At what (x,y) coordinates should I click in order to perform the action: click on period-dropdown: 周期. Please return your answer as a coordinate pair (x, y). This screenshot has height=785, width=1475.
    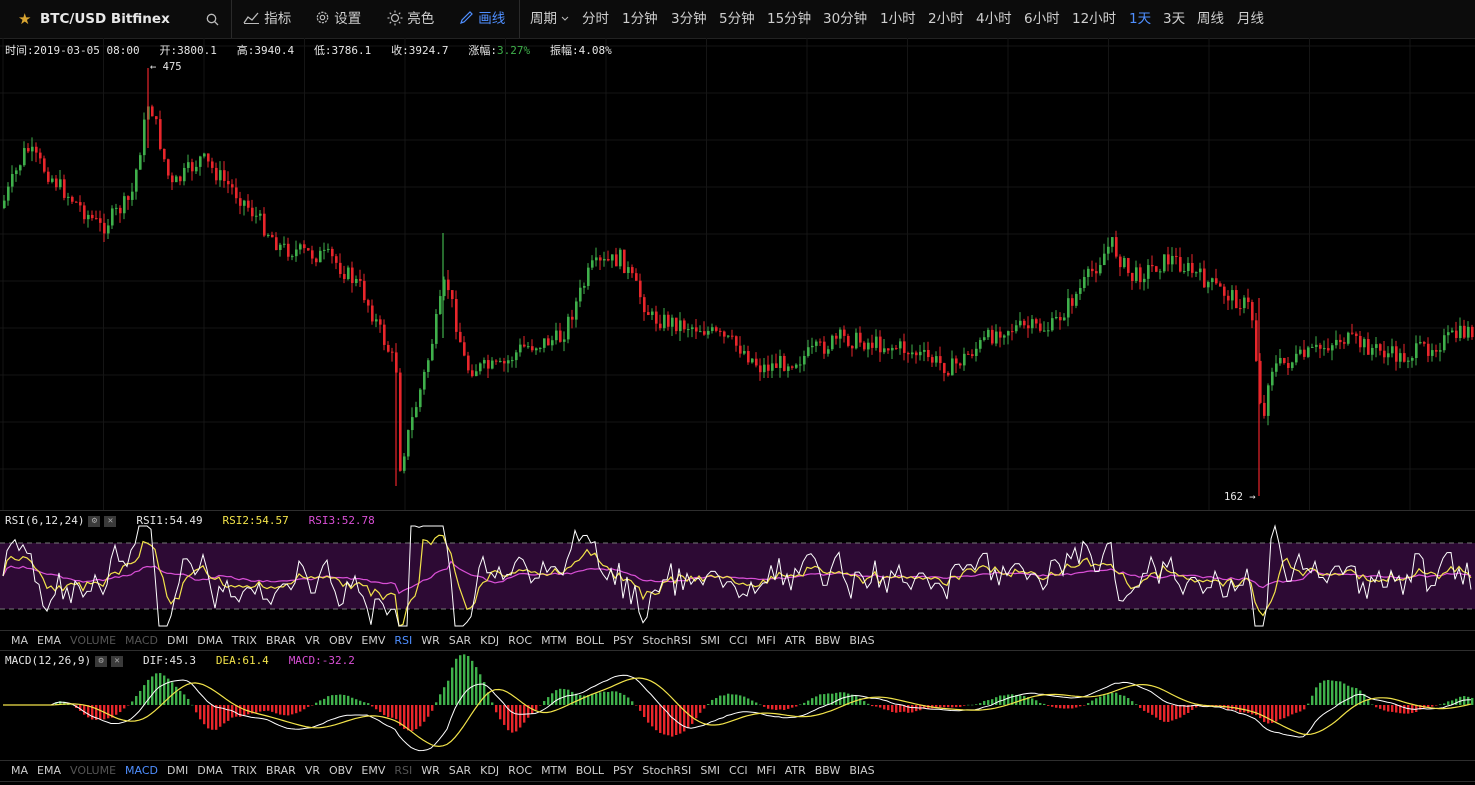
    Looking at the image, I should click on (549, 19).